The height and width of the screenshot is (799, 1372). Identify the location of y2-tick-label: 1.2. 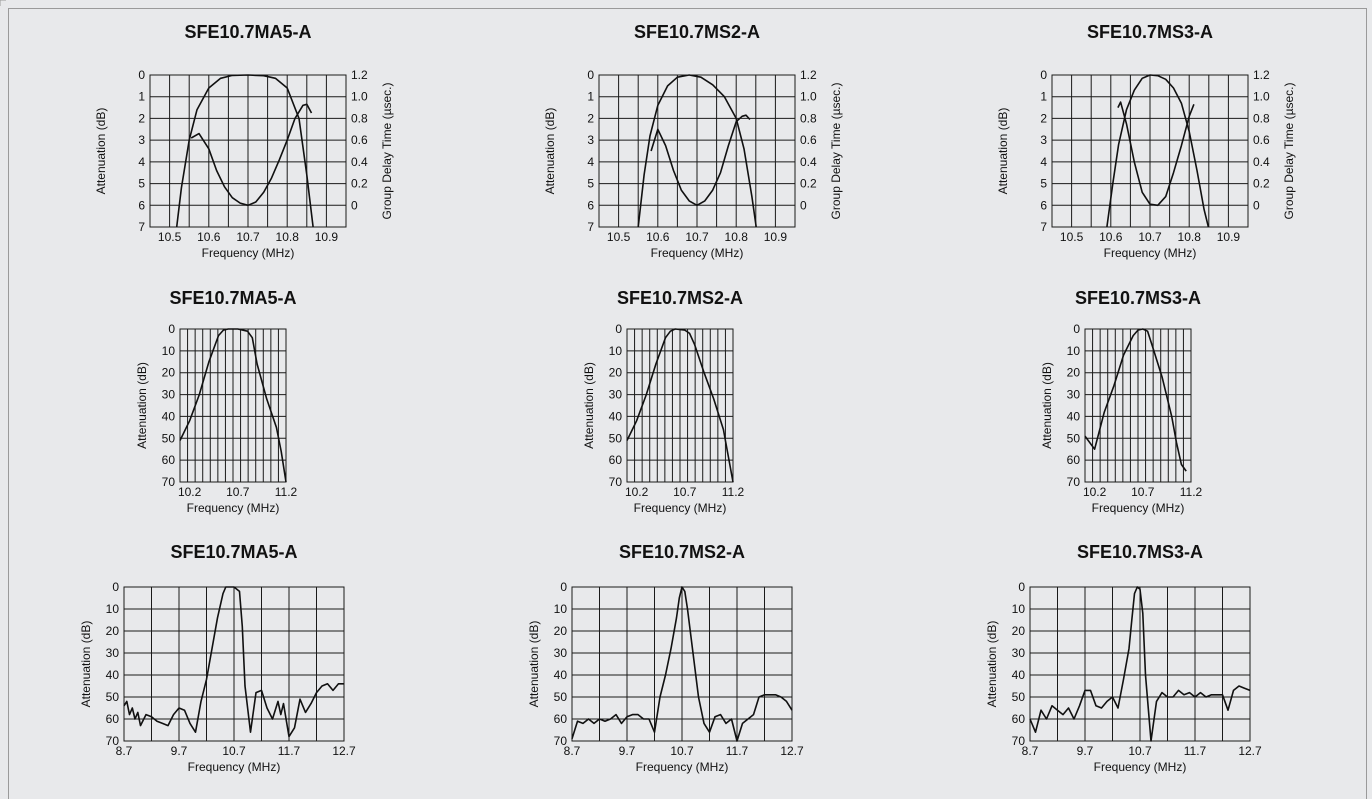
(359, 75).